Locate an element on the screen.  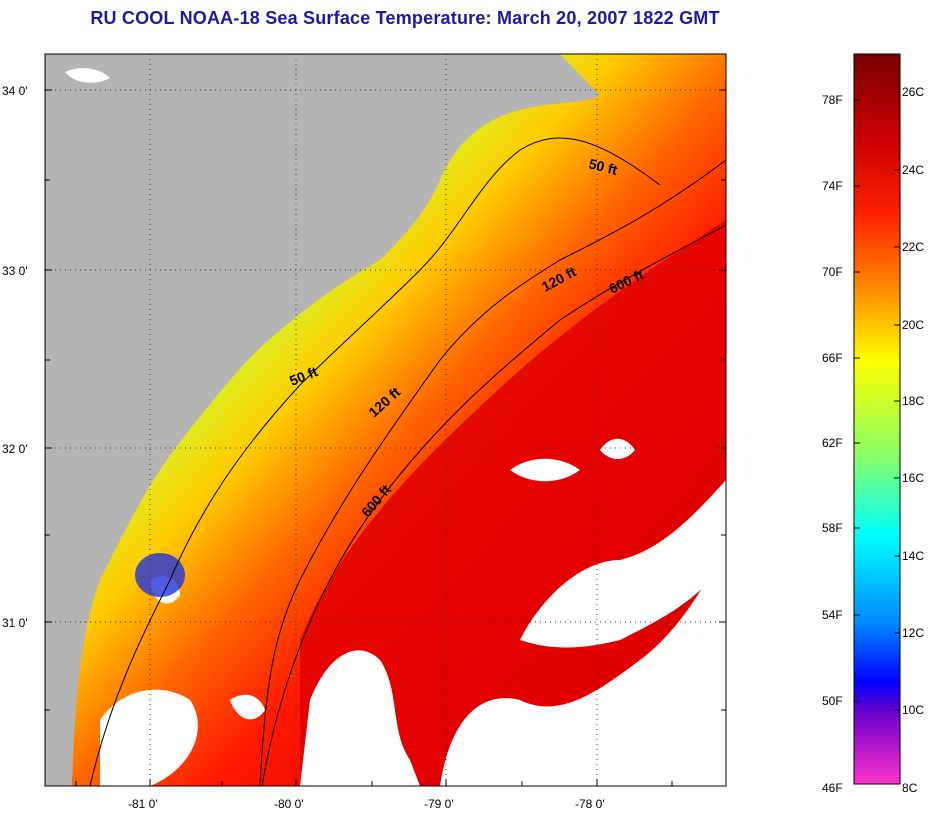
colorbar-f-label: 78F is located at coordinates (832, 100).